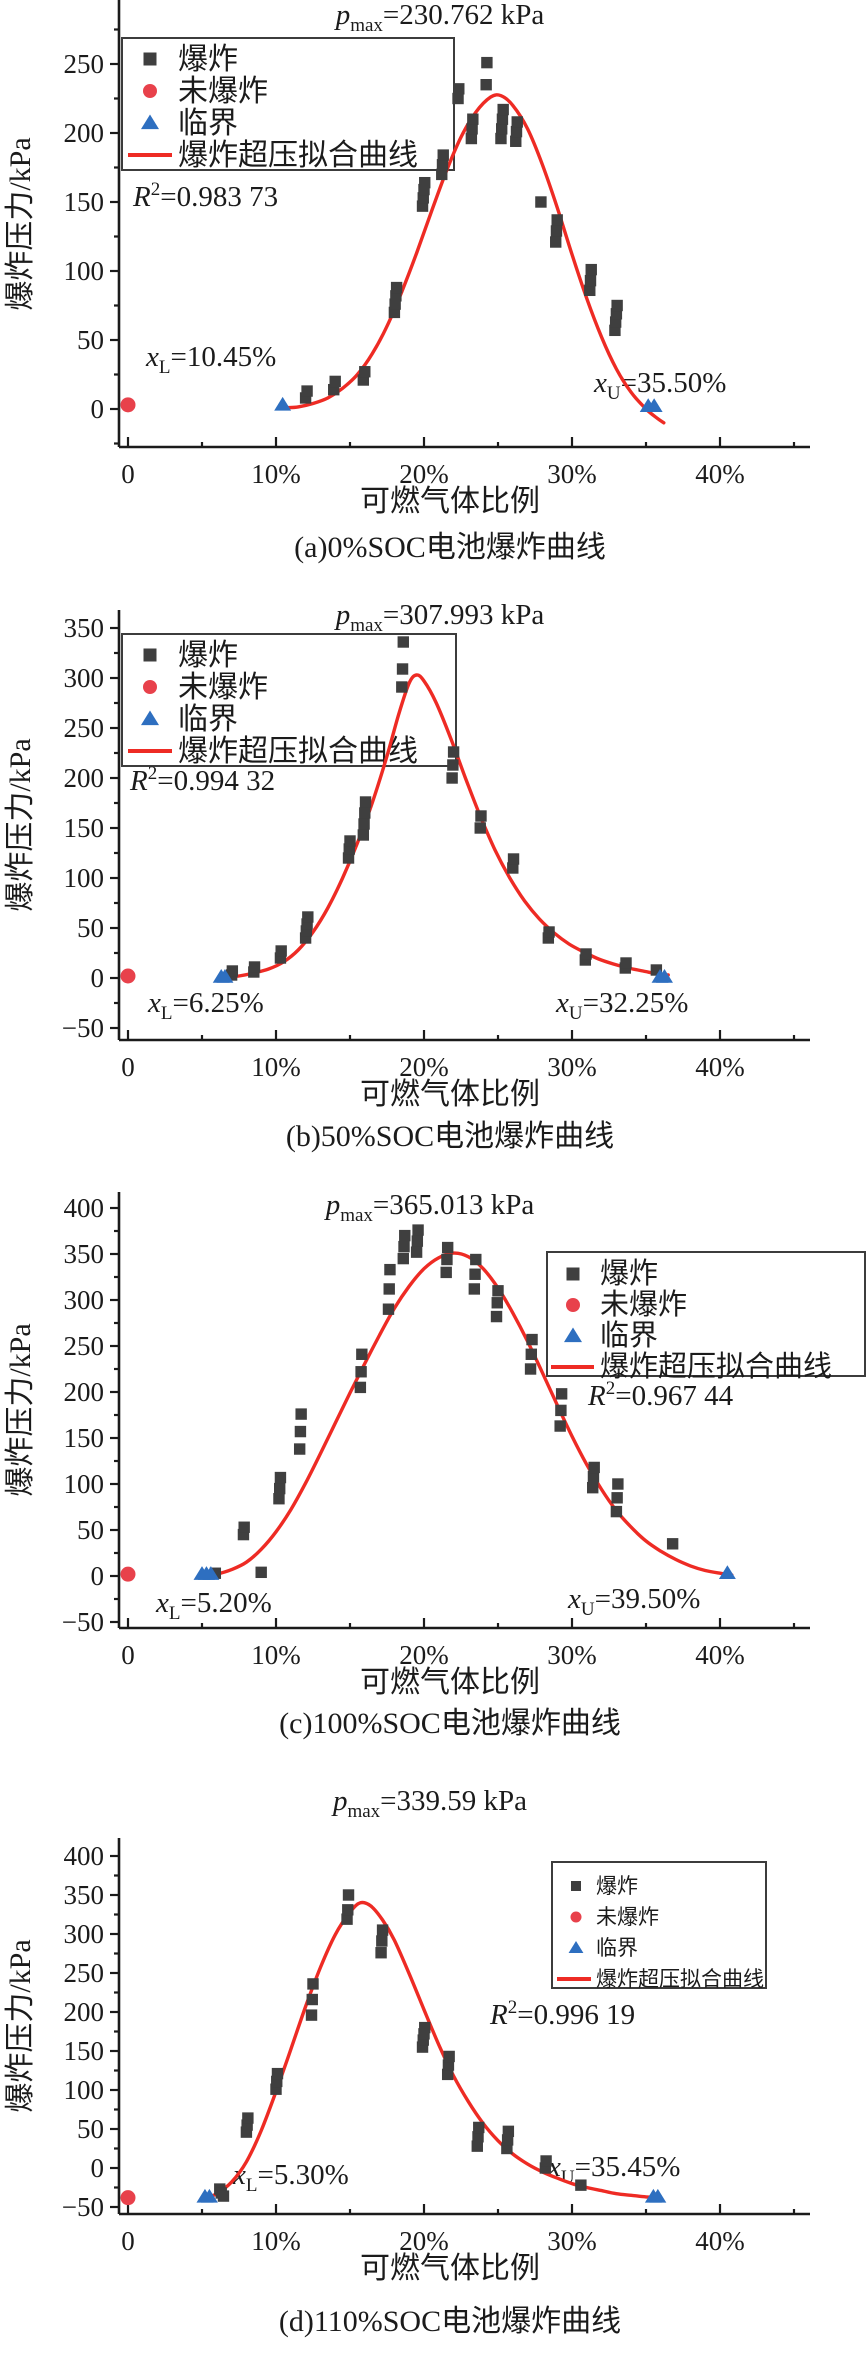 The image size is (866, 2354). What do you see at coordinates (84, 1856) in the screenshot?
I see `y-tick-label: 400` at bounding box center [84, 1856].